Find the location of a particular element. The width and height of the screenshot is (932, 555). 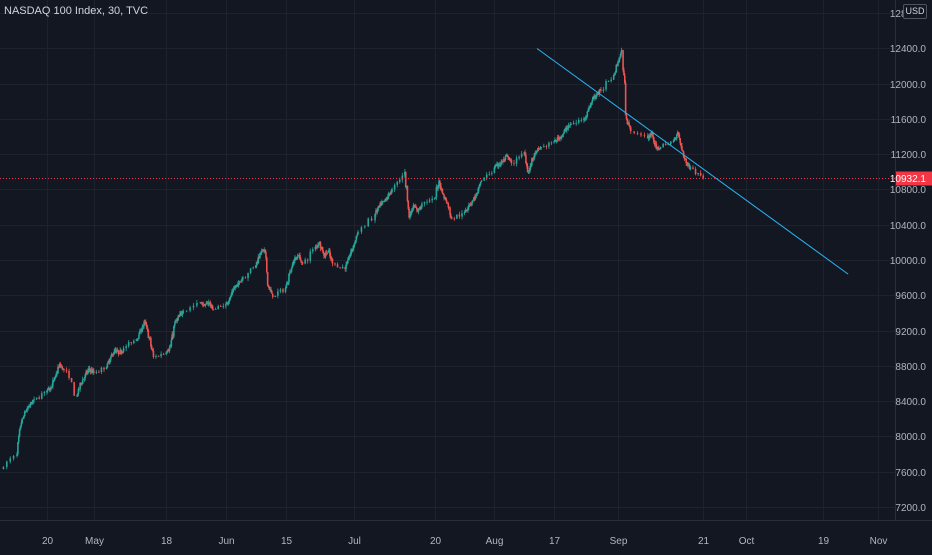

x-tick-label: Sep is located at coordinates (619, 541).